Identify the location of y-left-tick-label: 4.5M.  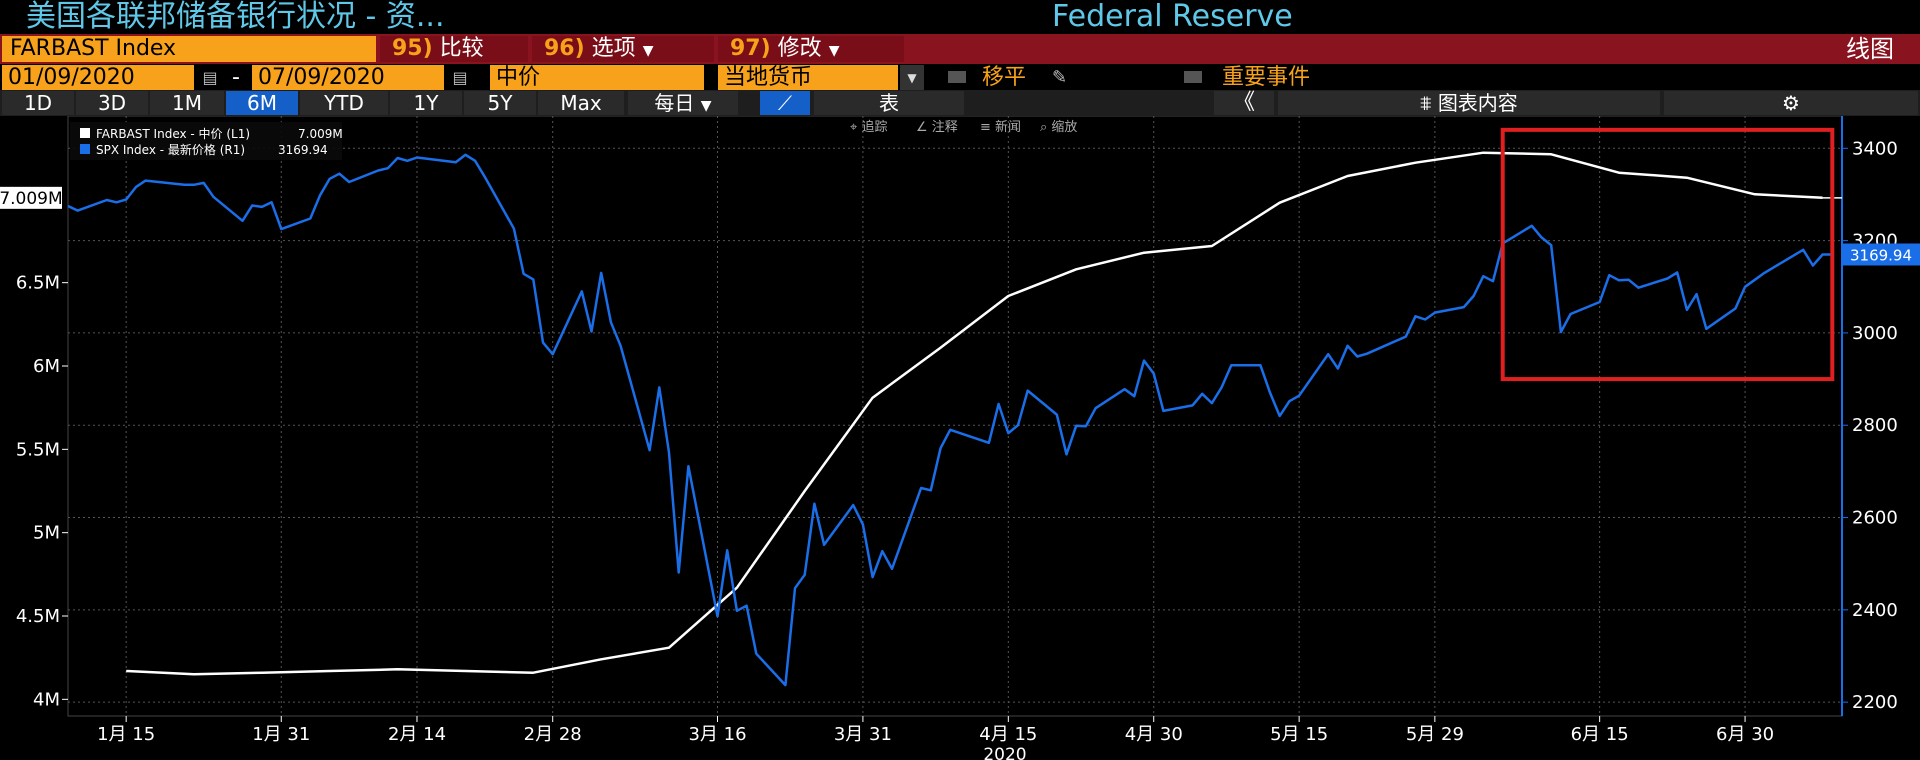
(38, 616).